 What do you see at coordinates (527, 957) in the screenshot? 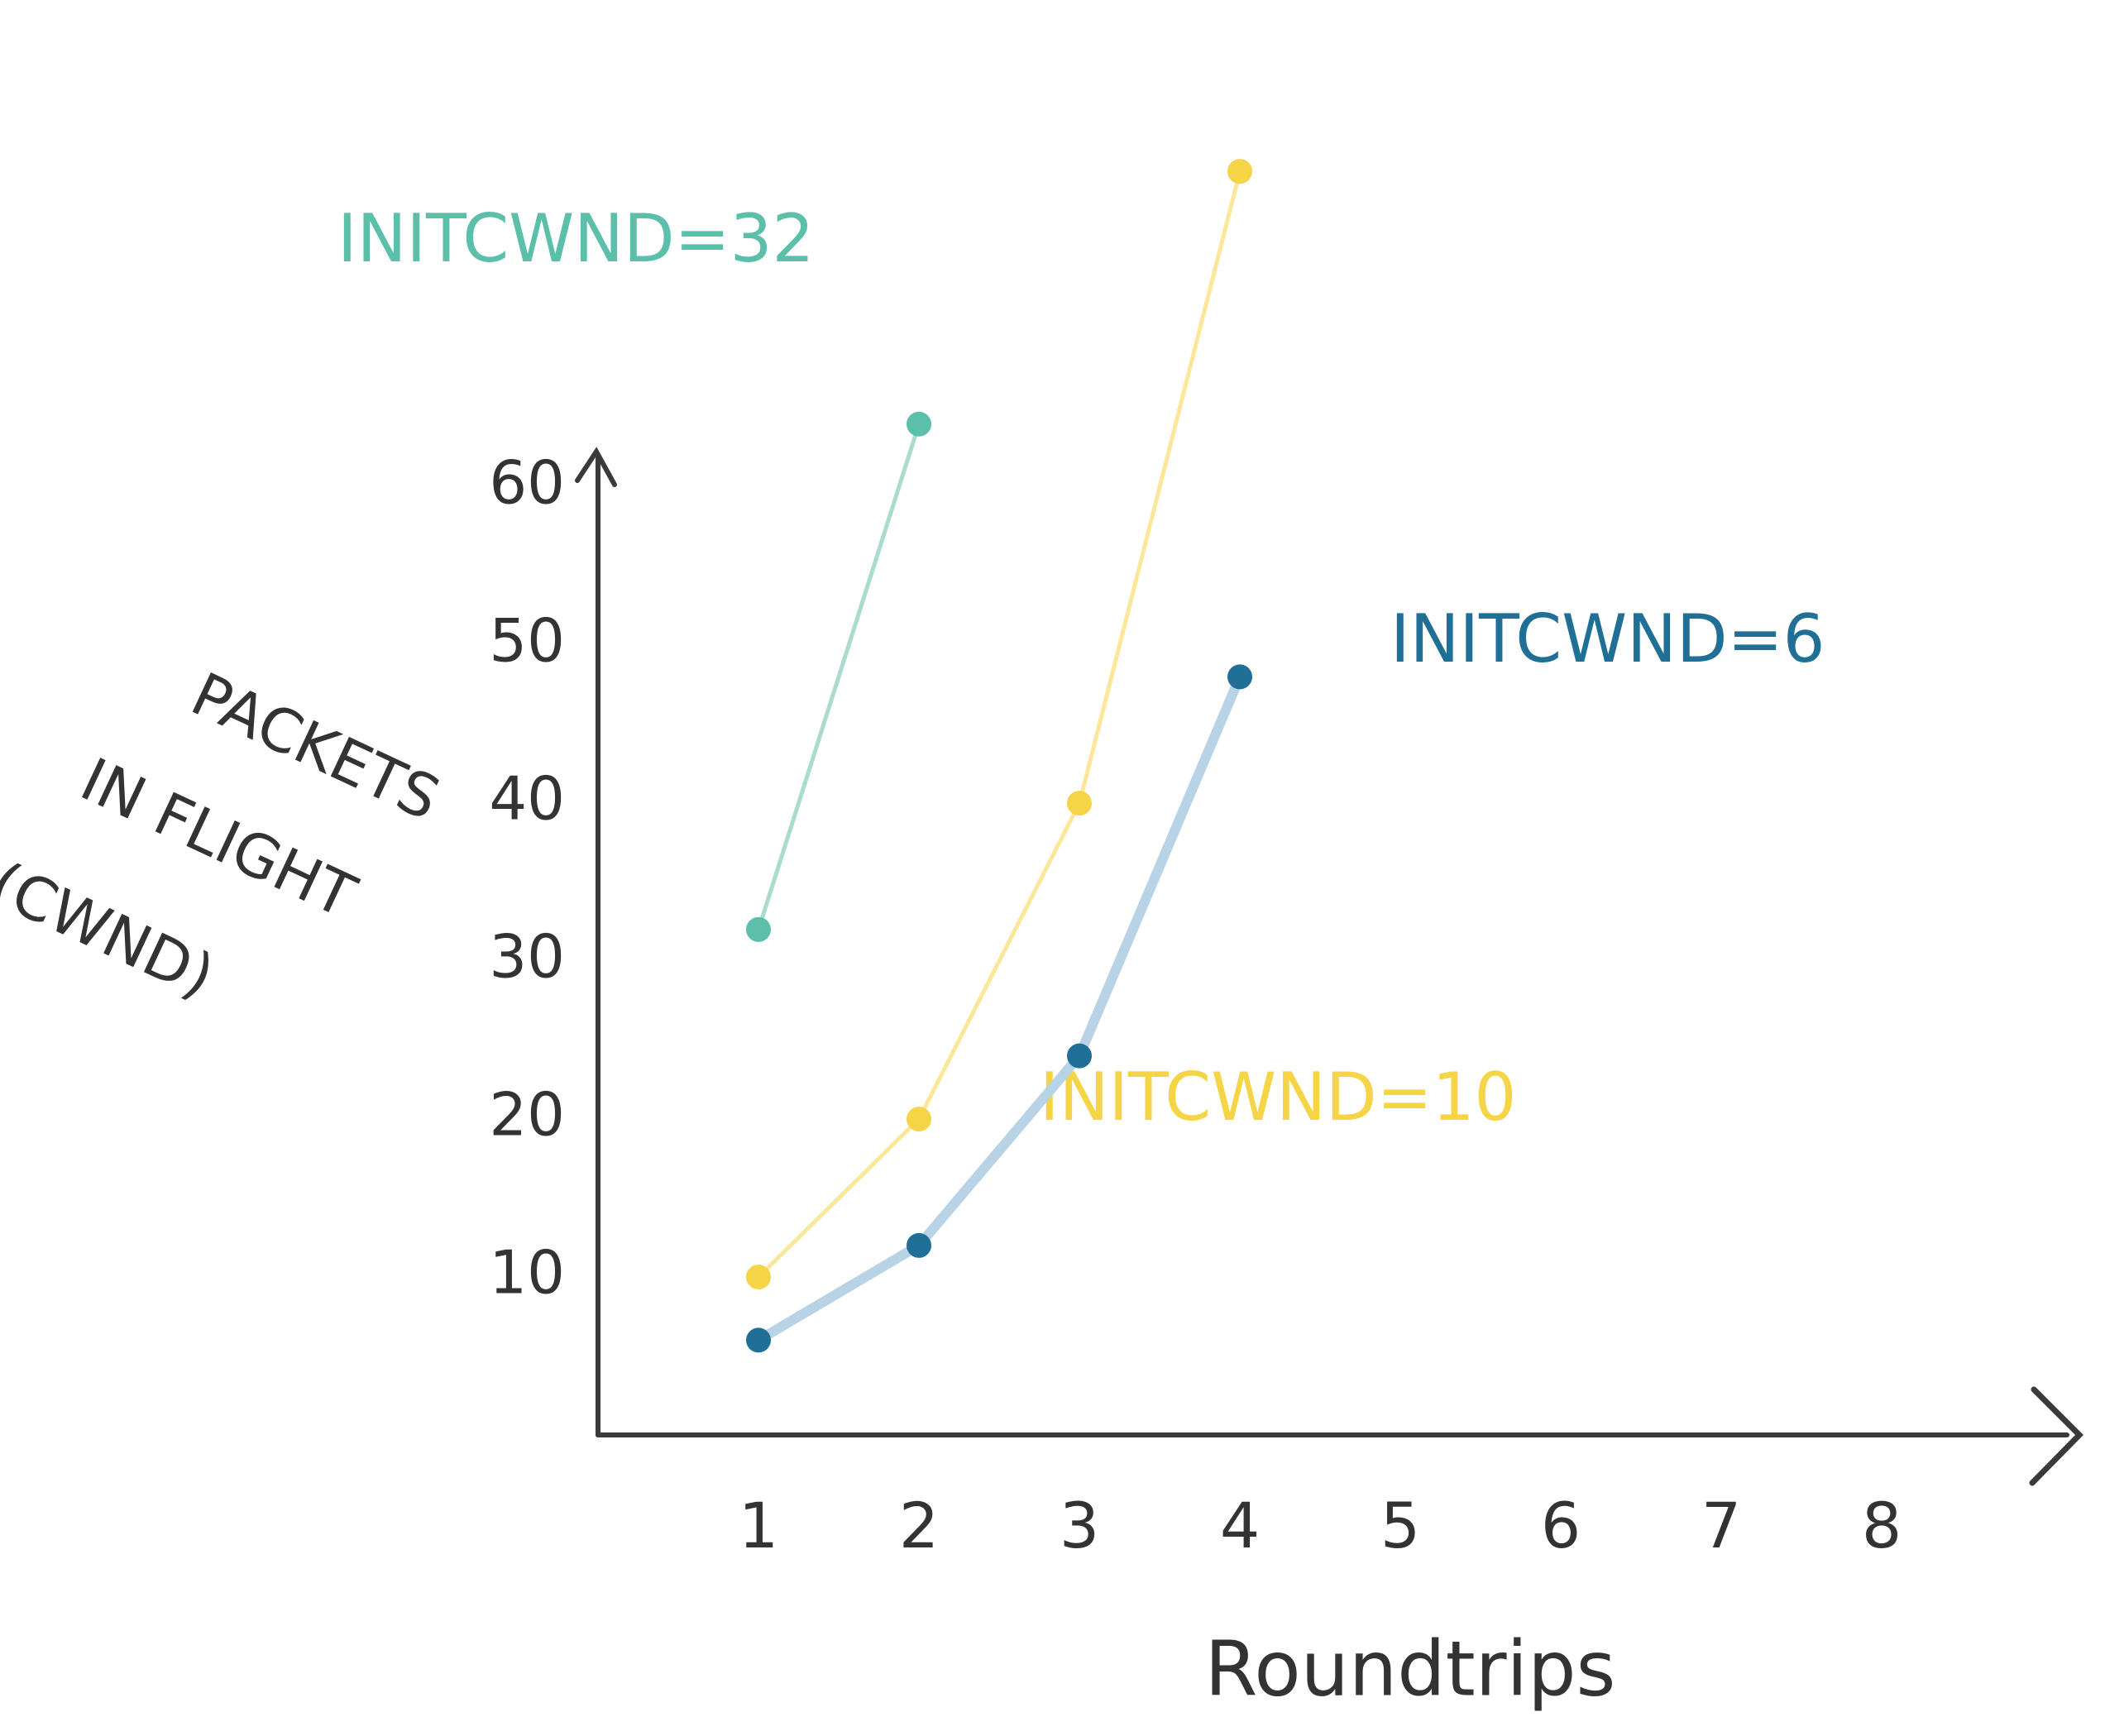
I see `y-tick-label: 30` at bounding box center [527, 957].